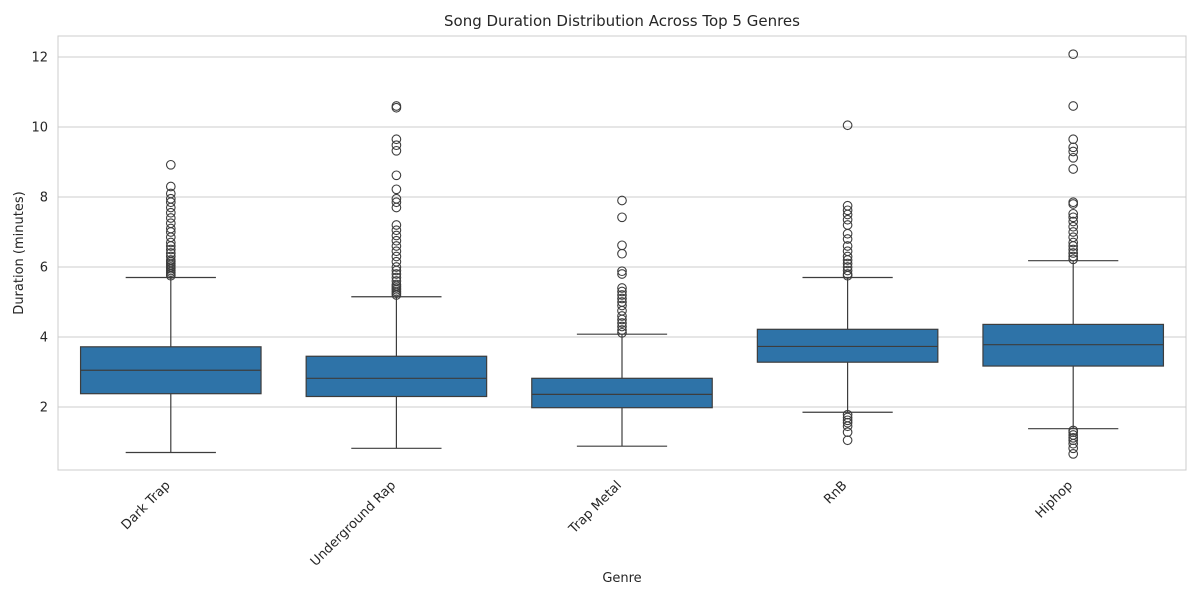 Image resolution: width=1200 pixels, height=600 pixels. Describe the element at coordinates (44, 408) in the screenshot. I see `y-tick-label: 2` at that location.